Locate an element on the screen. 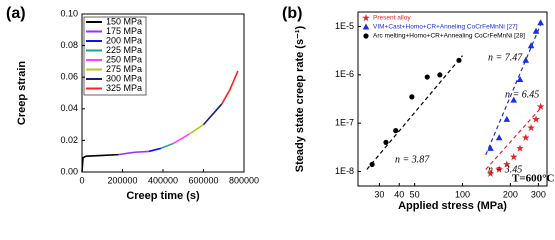 This screenshot has width=555, height=240. annotation: n = 7.47 is located at coordinates (505, 57).